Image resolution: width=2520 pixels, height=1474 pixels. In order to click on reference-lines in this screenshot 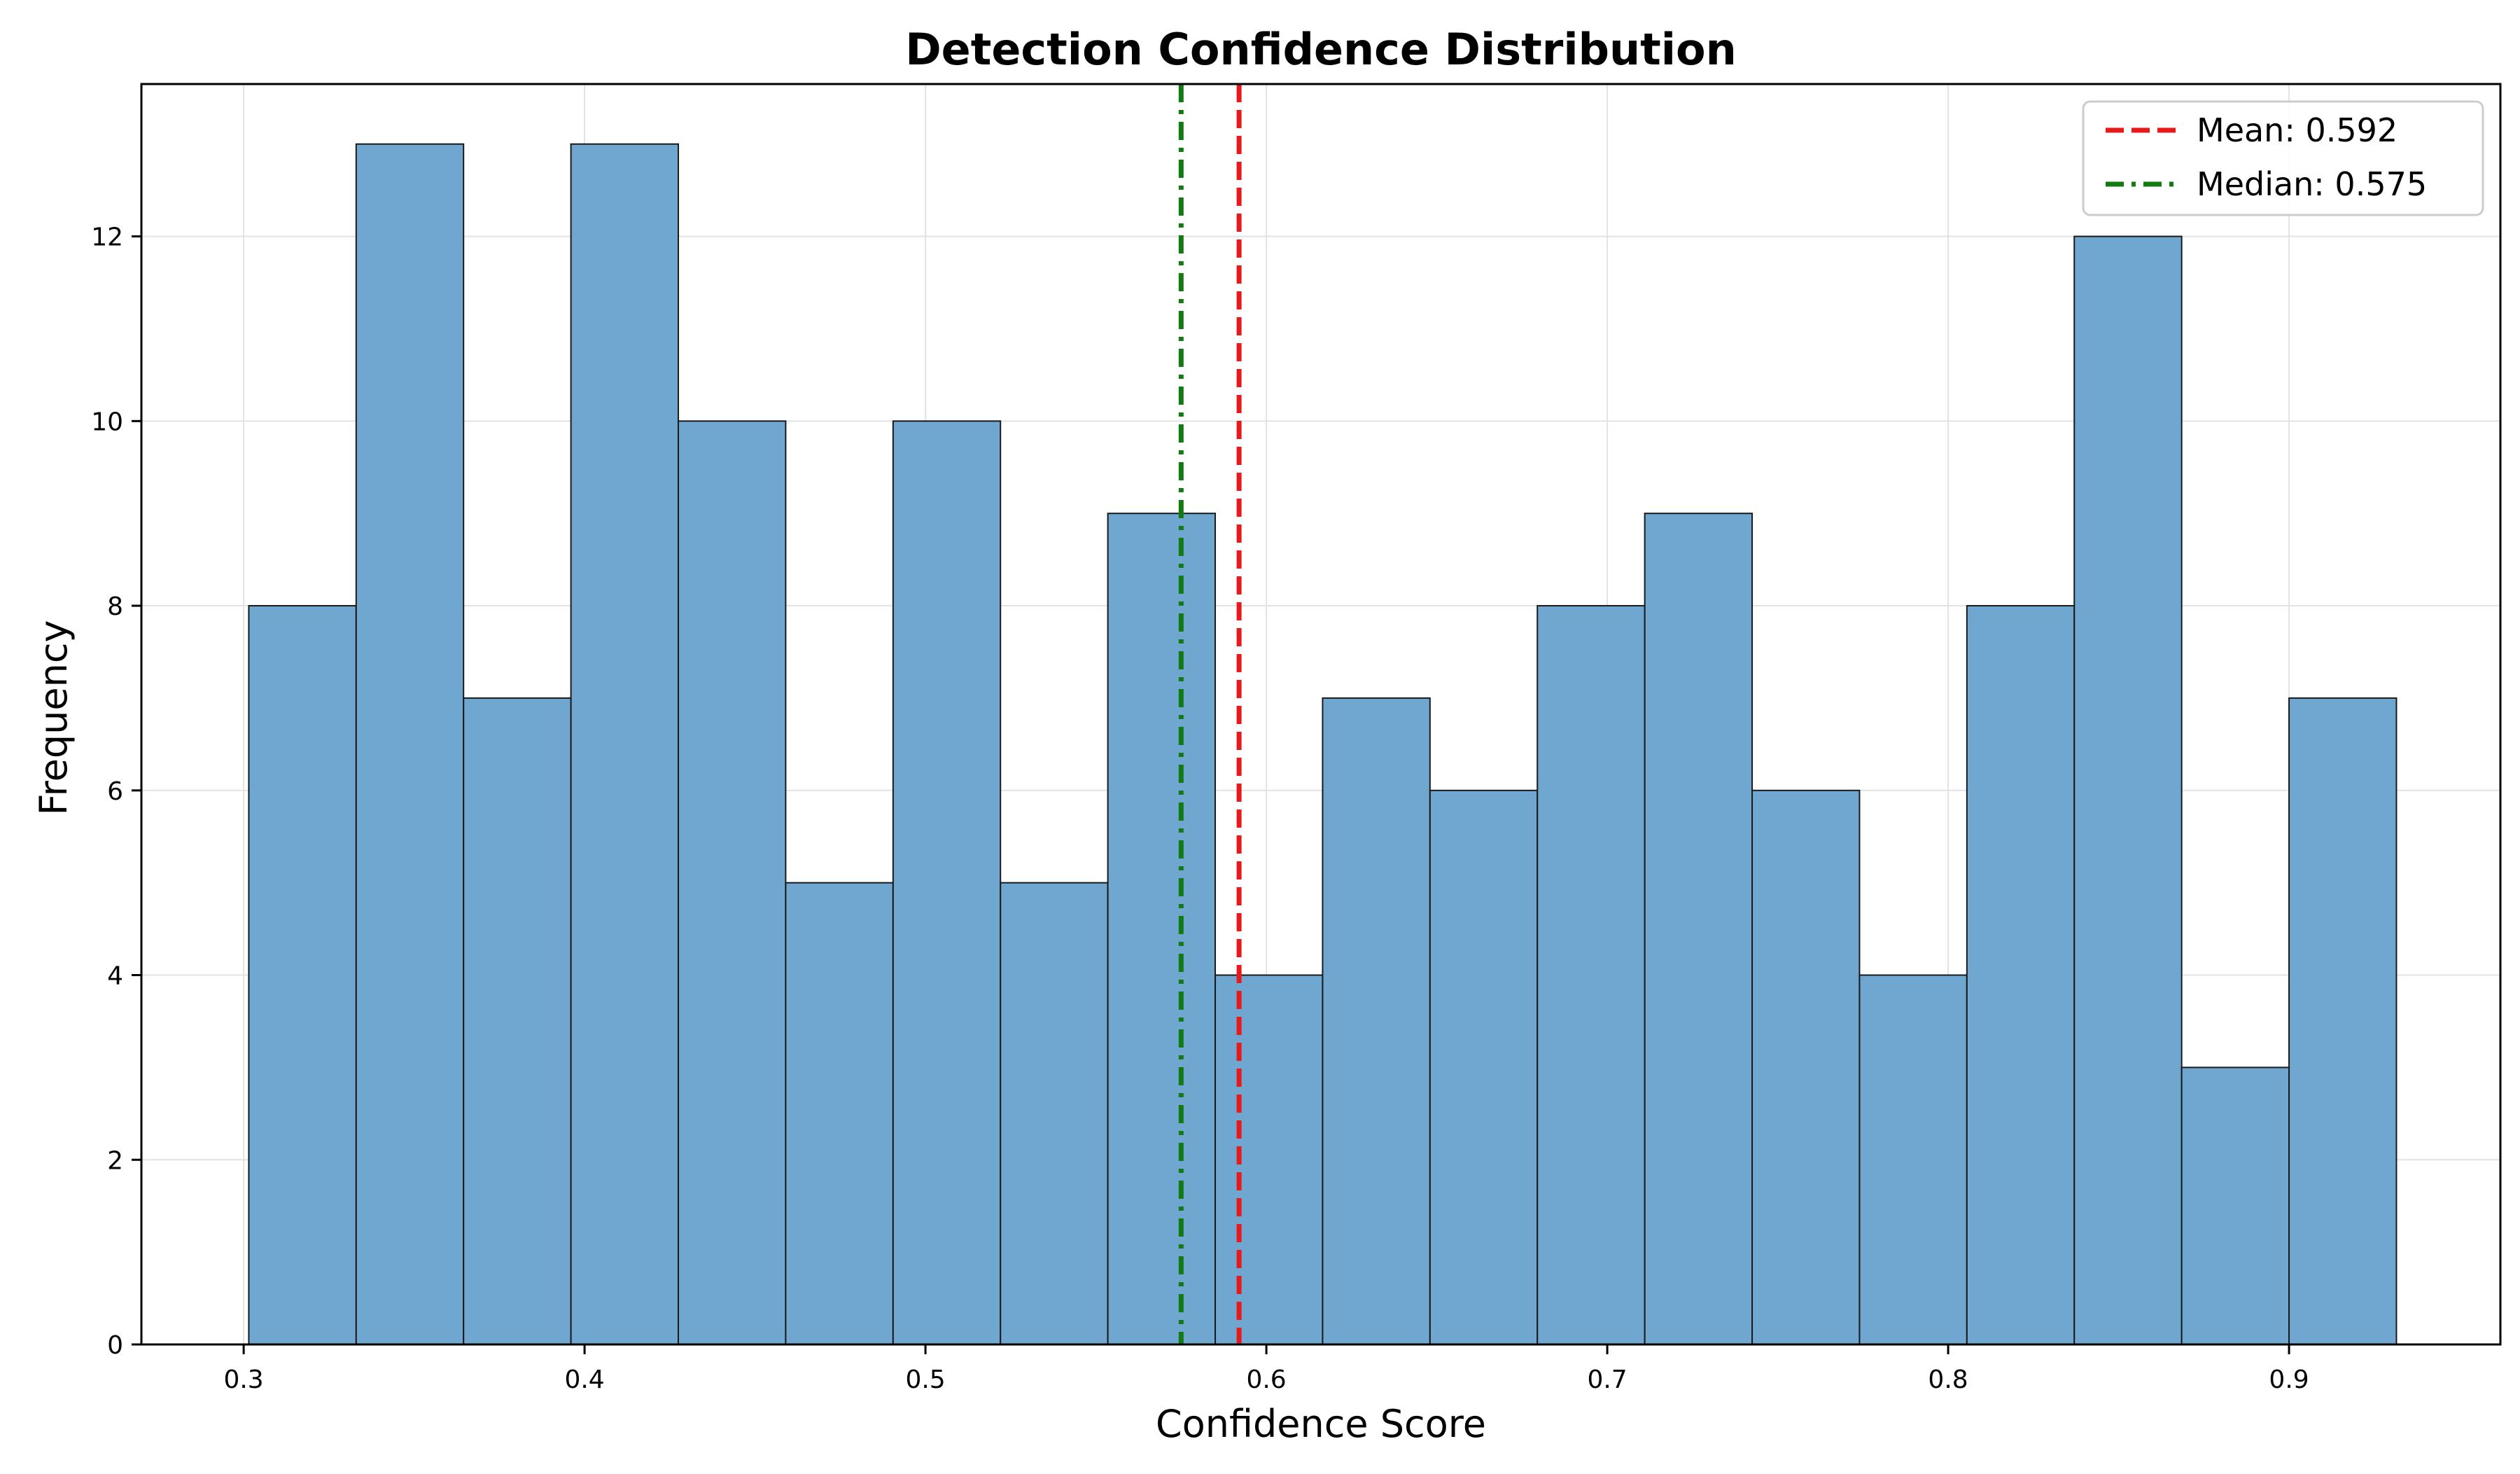, I will do `click(1210, 714)`.